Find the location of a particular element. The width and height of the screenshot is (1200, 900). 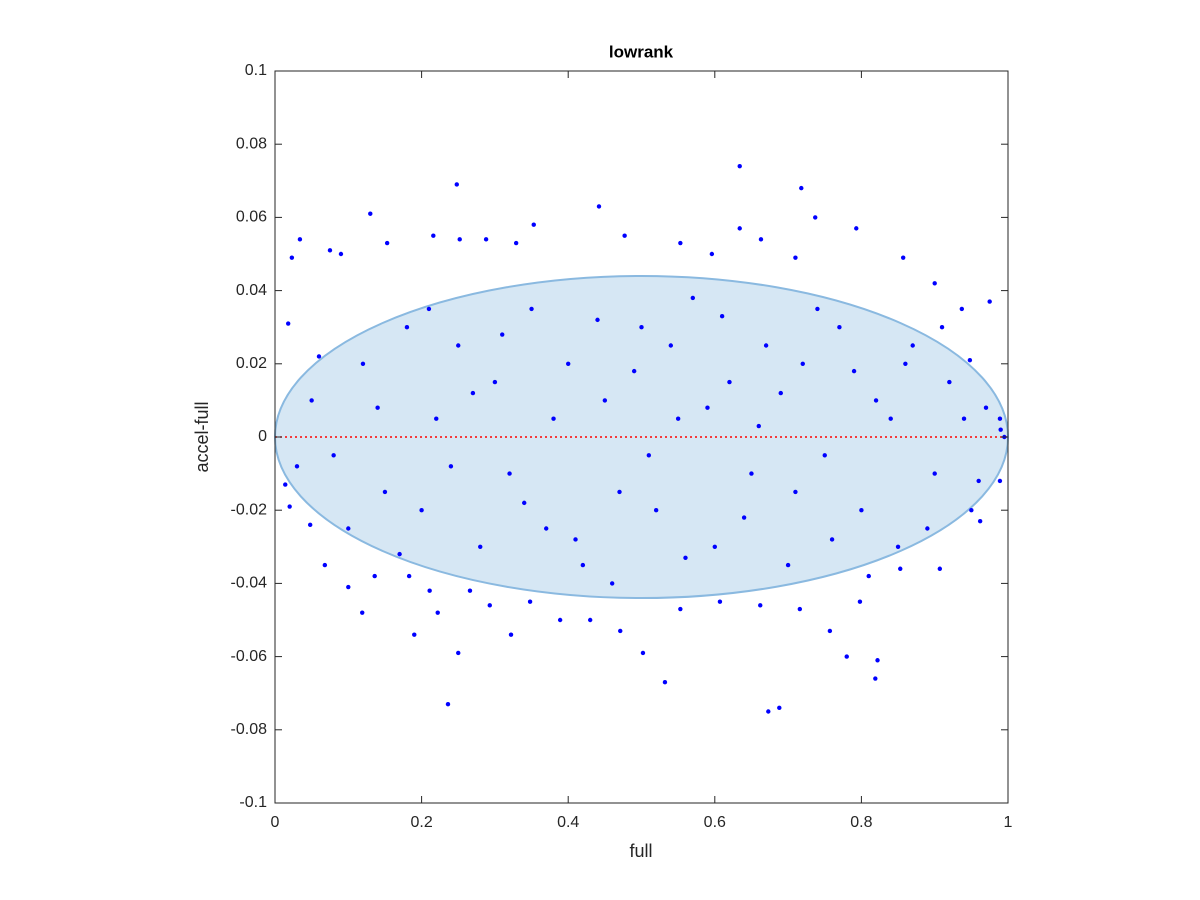

y-tick-label: 0.1 is located at coordinates (256, 70).